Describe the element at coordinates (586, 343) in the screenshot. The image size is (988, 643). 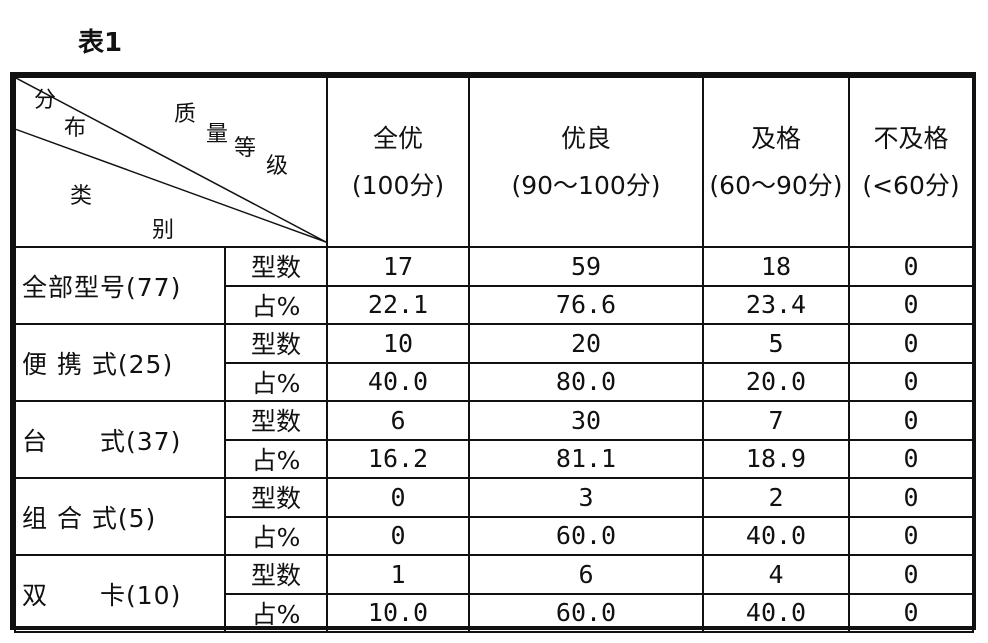
I see `value-cell: 20` at that location.